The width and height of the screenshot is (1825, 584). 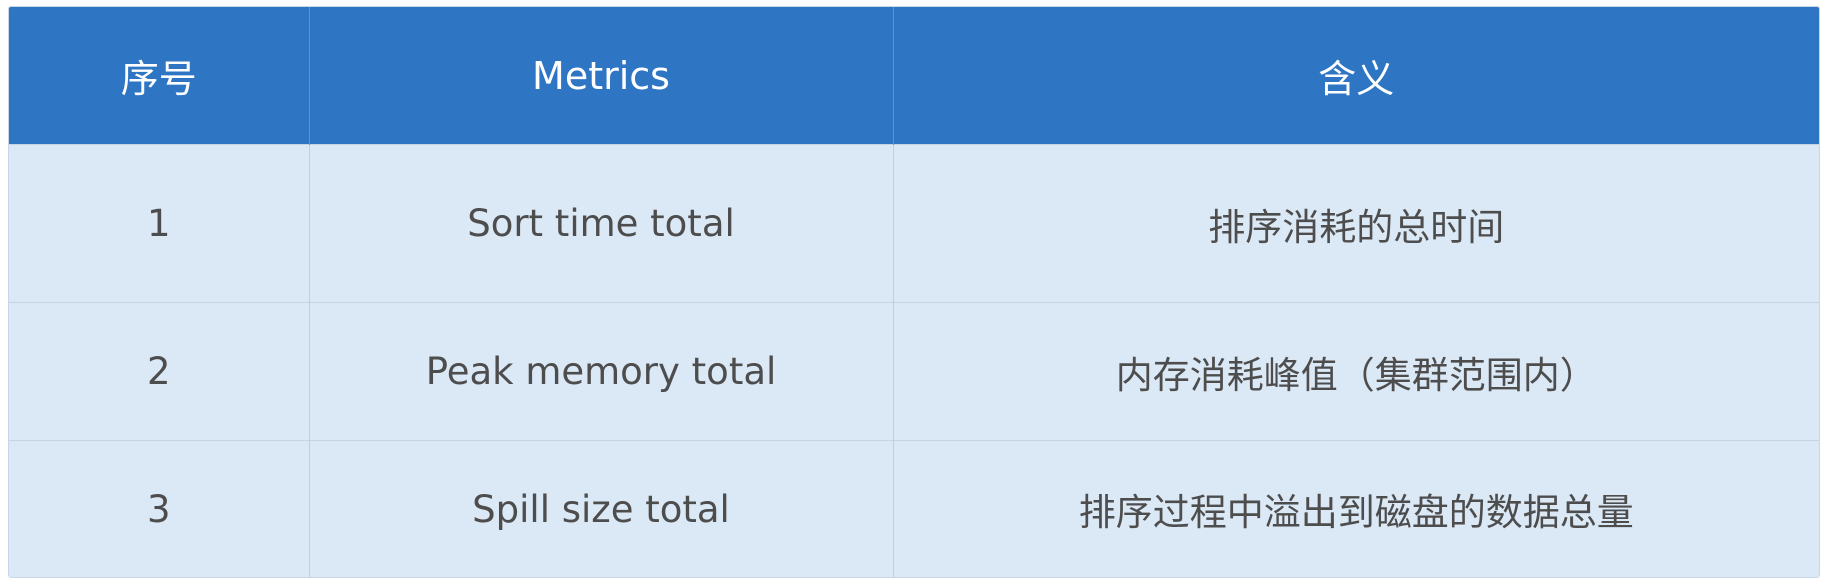 What do you see at coordinates (601, 76) in the screenshot?
I see `header-metrics: Metrics` at bounding box center [601, 76].